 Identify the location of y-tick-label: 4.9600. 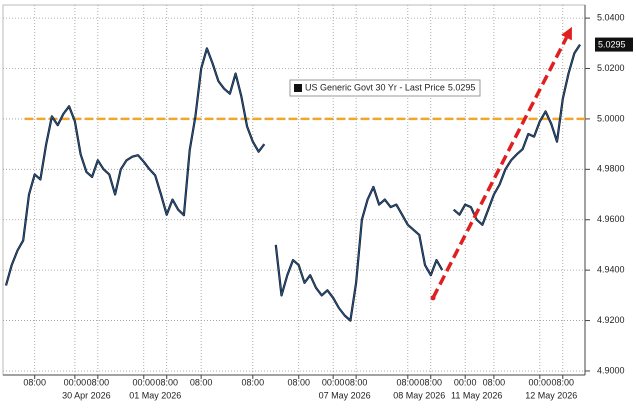
(611, 219).